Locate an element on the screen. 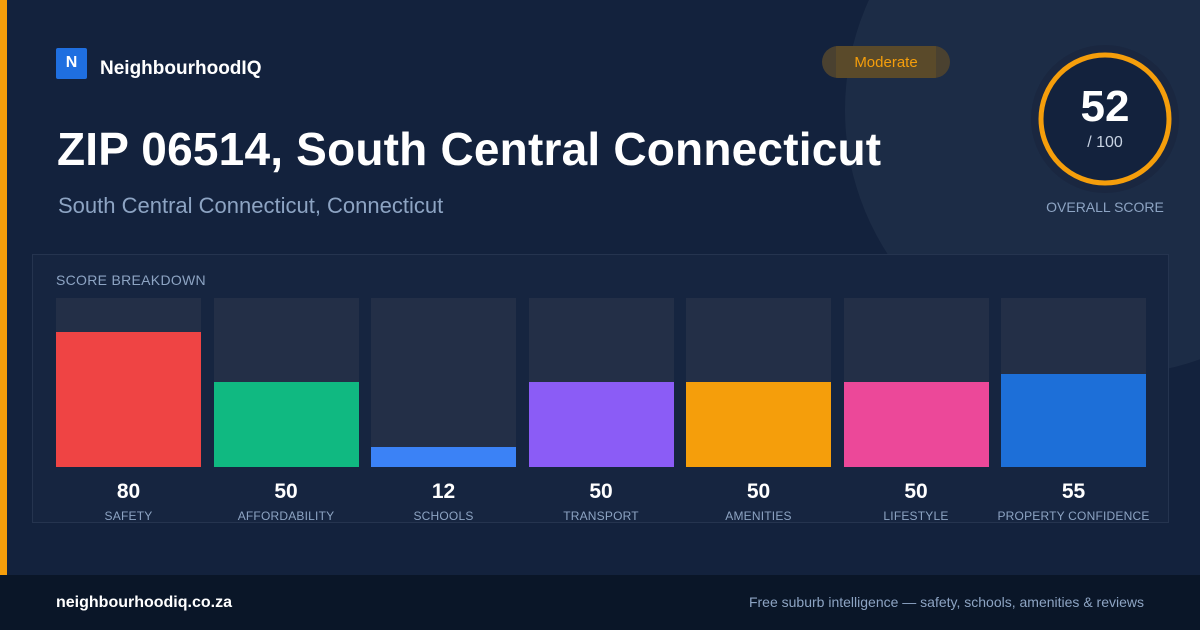 The image size is (1200, 630). score-ring-arc is located at coordinates (1105, 119).